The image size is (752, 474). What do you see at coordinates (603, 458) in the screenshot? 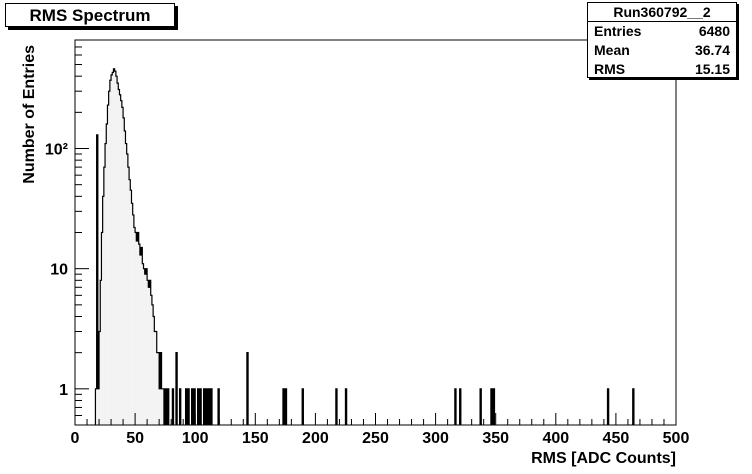
I see `x-axis-label: RMS [ADC Counts]` at bounding box center [603, 458].